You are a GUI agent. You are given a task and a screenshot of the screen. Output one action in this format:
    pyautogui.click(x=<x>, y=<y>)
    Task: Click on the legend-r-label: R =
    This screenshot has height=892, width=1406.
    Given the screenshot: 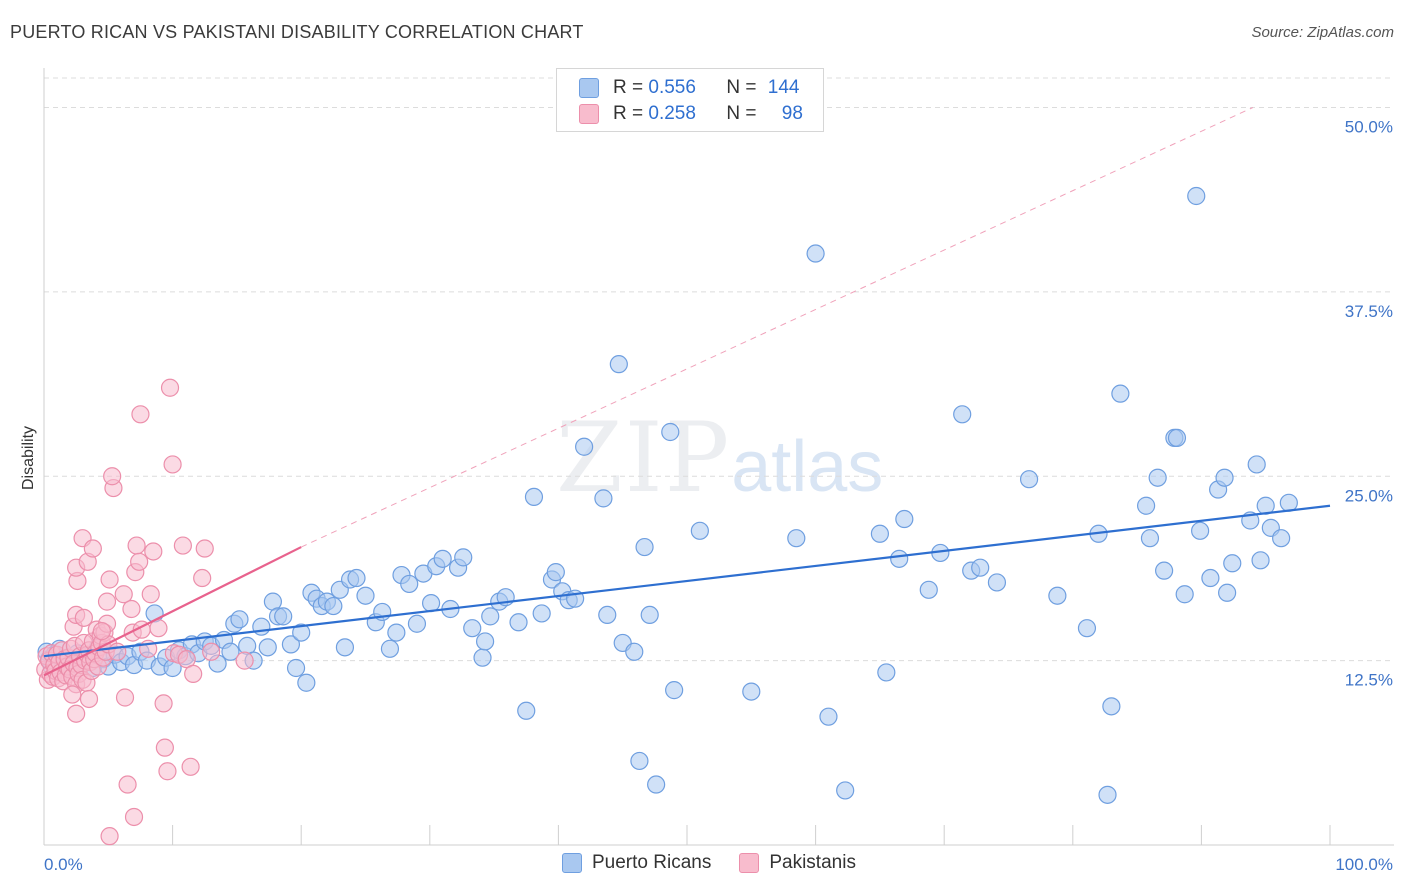 What is the action you would take?
    pyautogui.click(x=631, y=87)
    